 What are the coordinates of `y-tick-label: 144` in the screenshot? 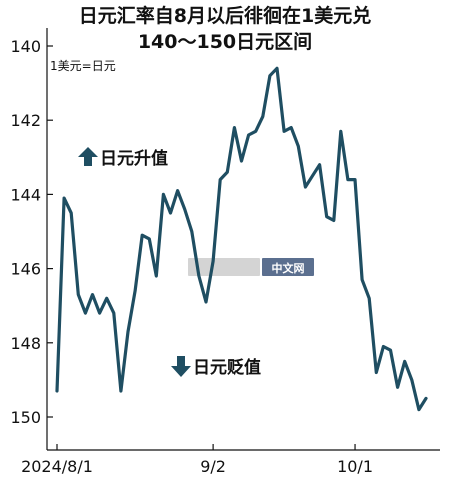 It's located at (25, 194).